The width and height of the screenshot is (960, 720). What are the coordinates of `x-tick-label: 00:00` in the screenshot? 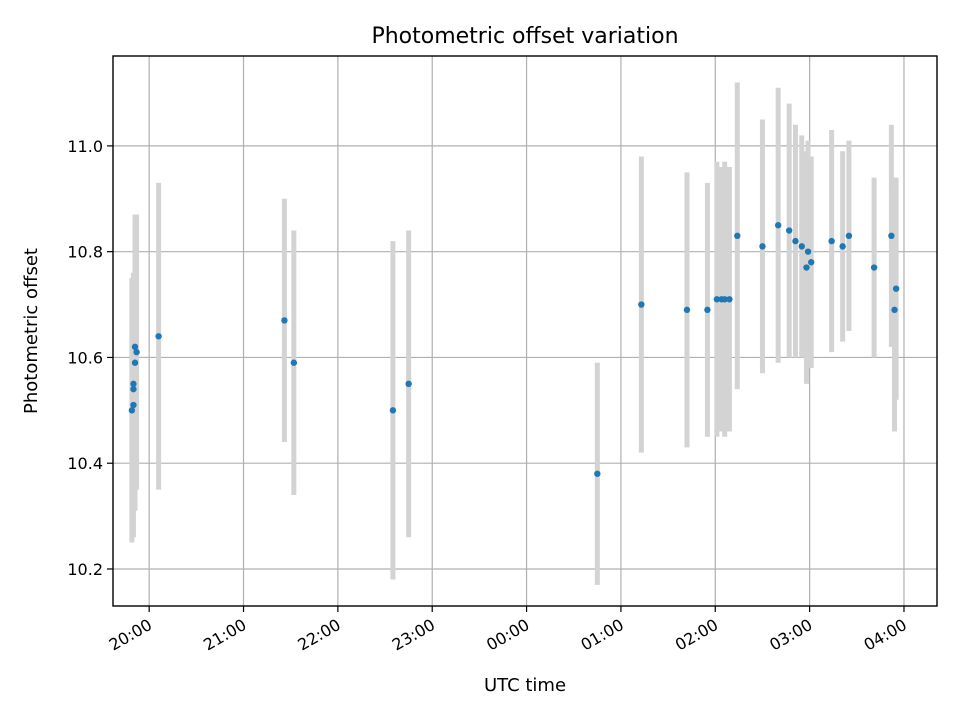 It's located at (507, 635).